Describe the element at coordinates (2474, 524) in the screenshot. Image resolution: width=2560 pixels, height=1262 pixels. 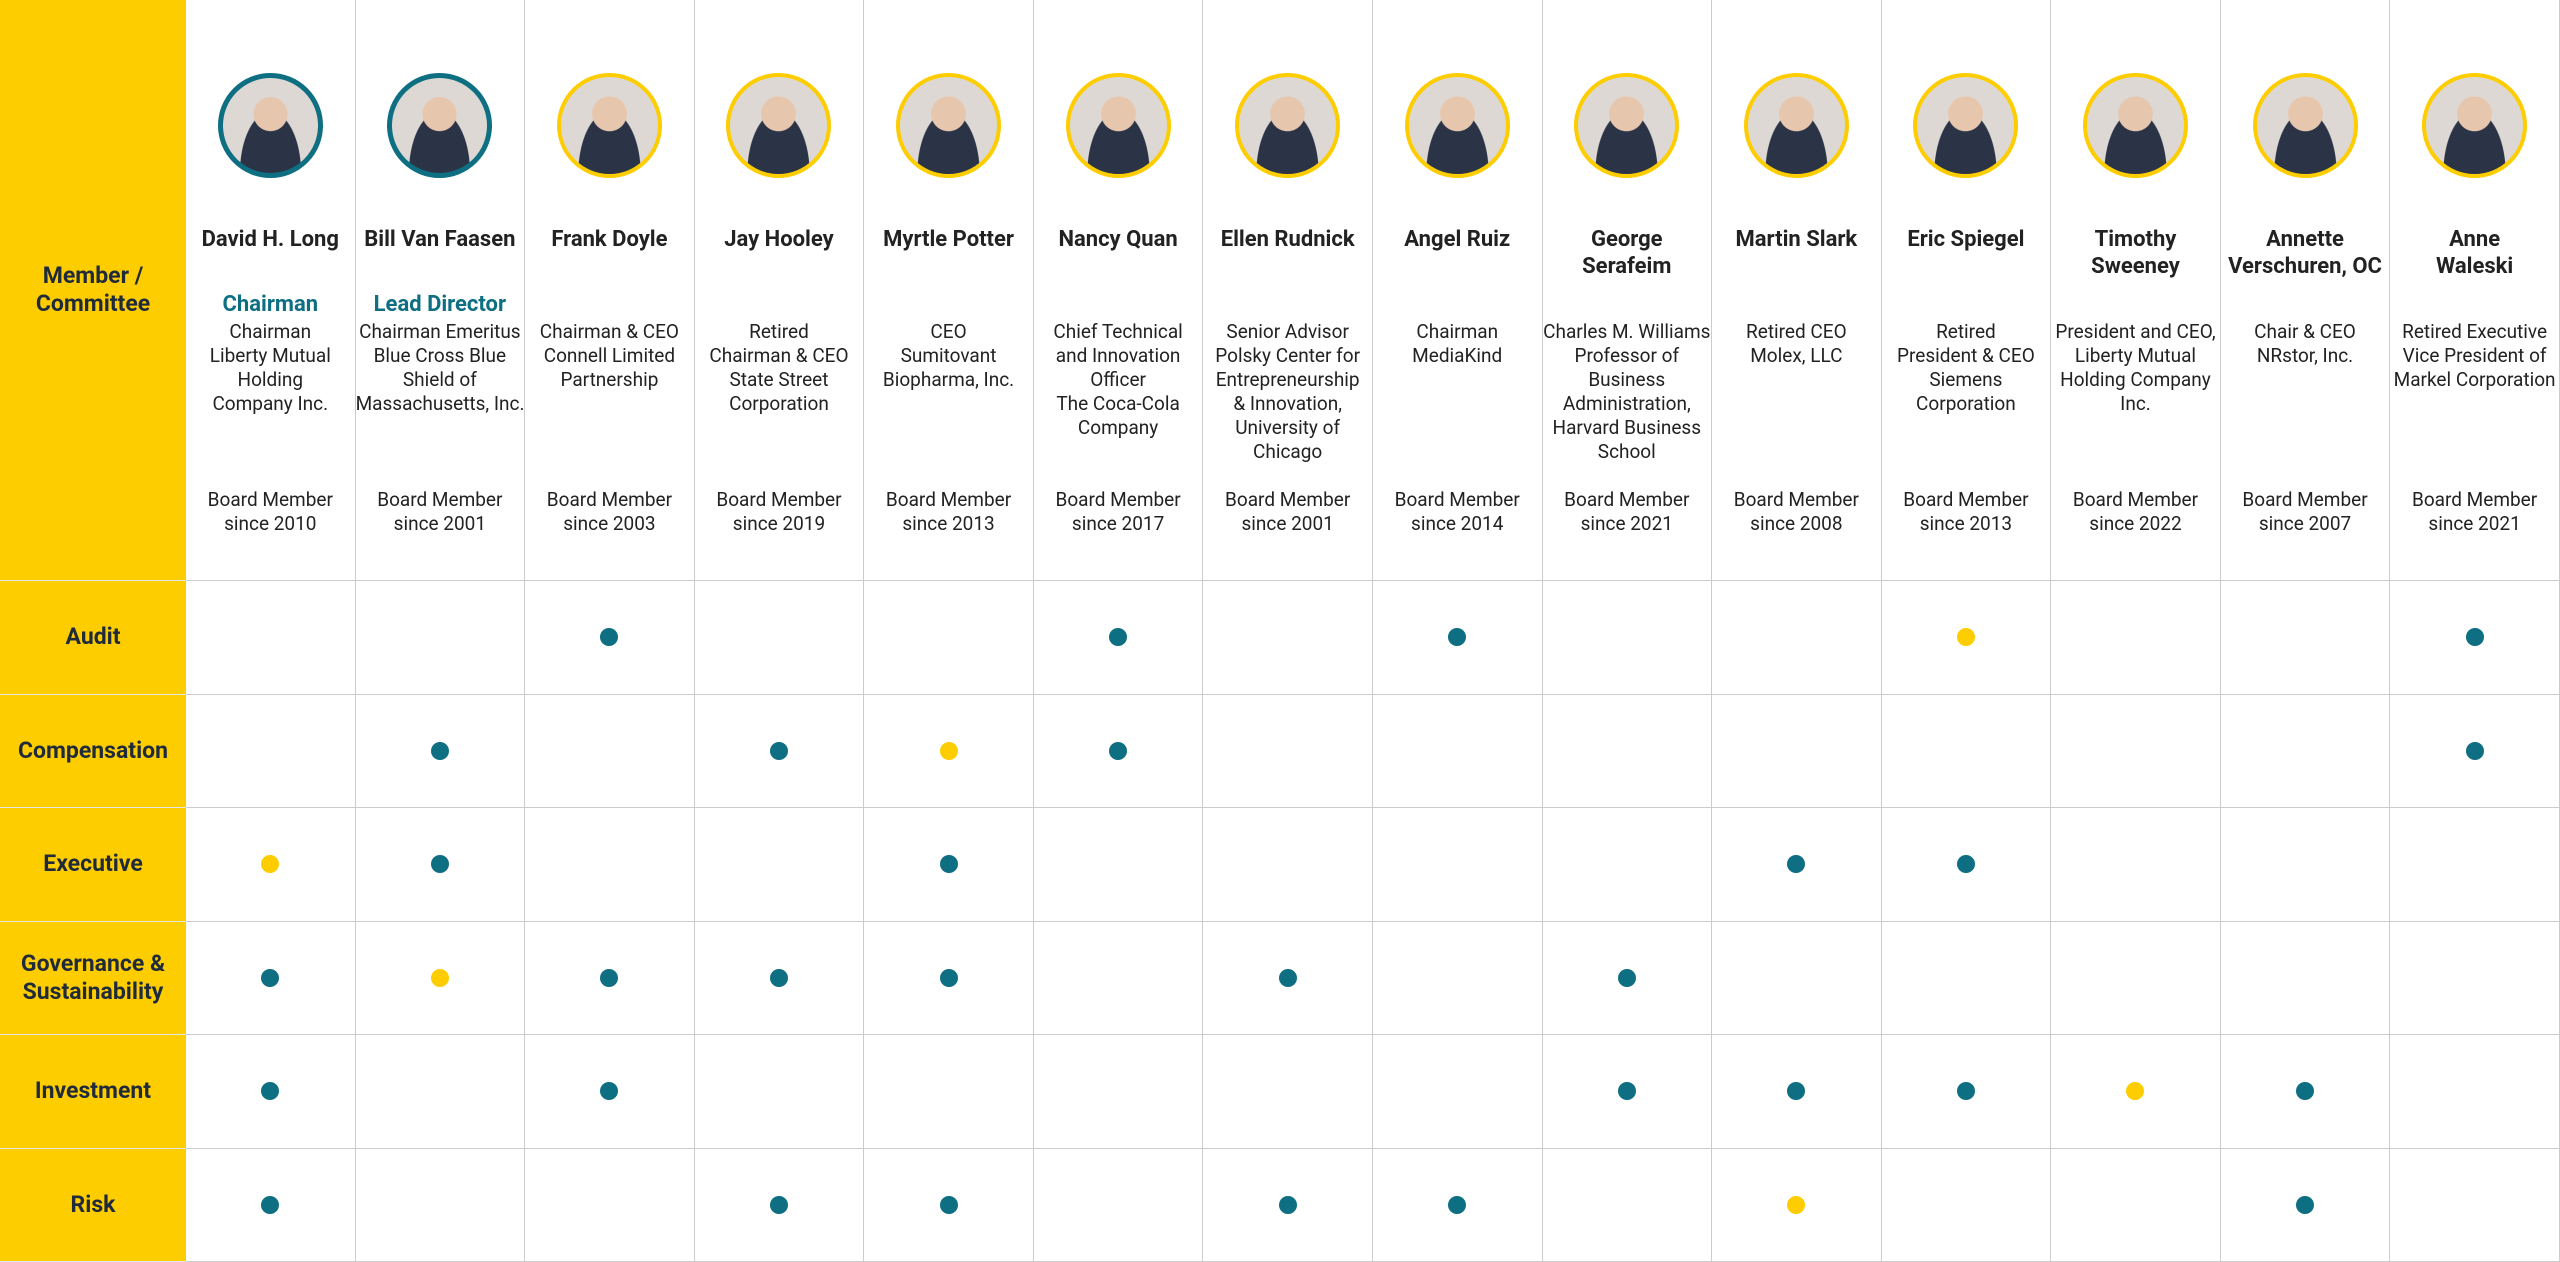
I see `member-since-line: since 2021` at that location.